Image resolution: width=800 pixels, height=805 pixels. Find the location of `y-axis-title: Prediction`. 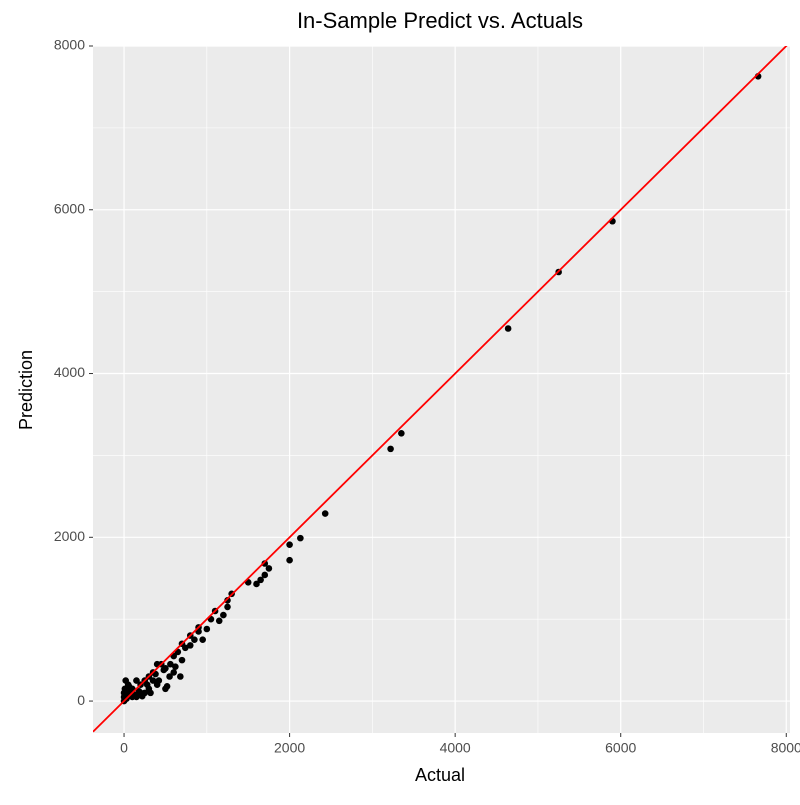

y-axis-title: Prediction is located at coordinates (26, 390).